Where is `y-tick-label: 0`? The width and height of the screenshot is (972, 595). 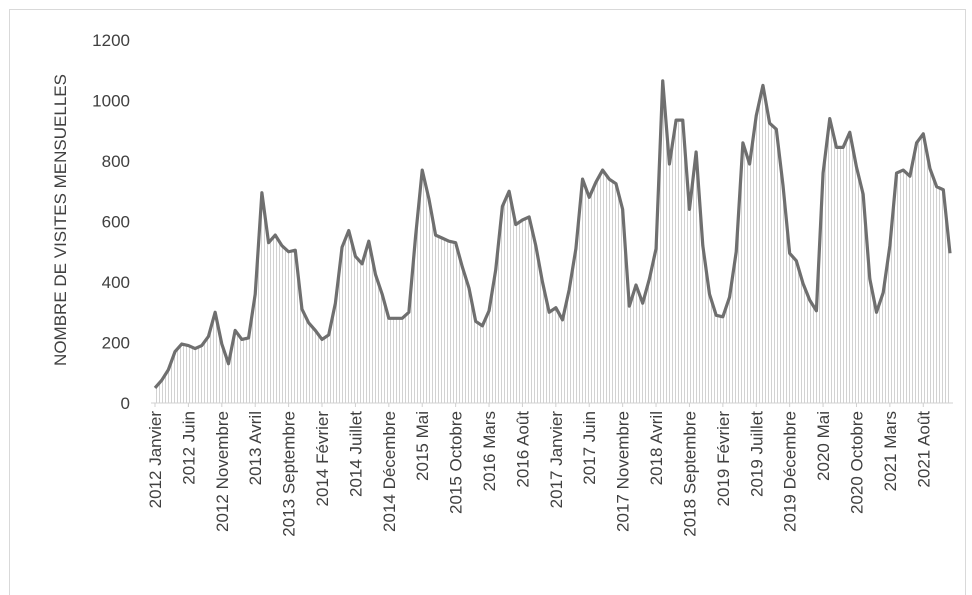 y-tick-label: 0 is located at coordinates (125, 403).